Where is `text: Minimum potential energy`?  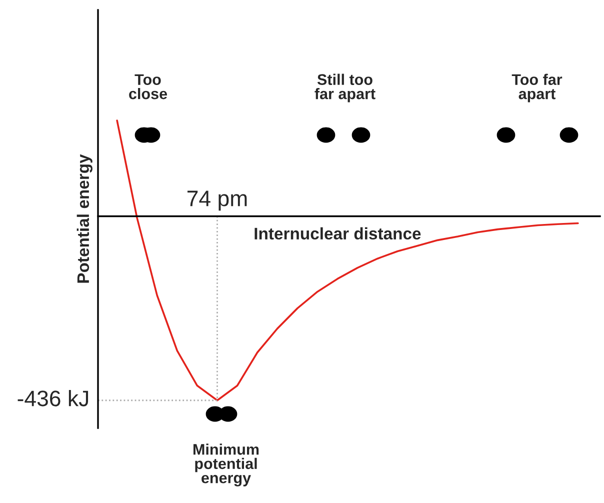 text: Minimum potential energy is located at coordinates (226, 465).